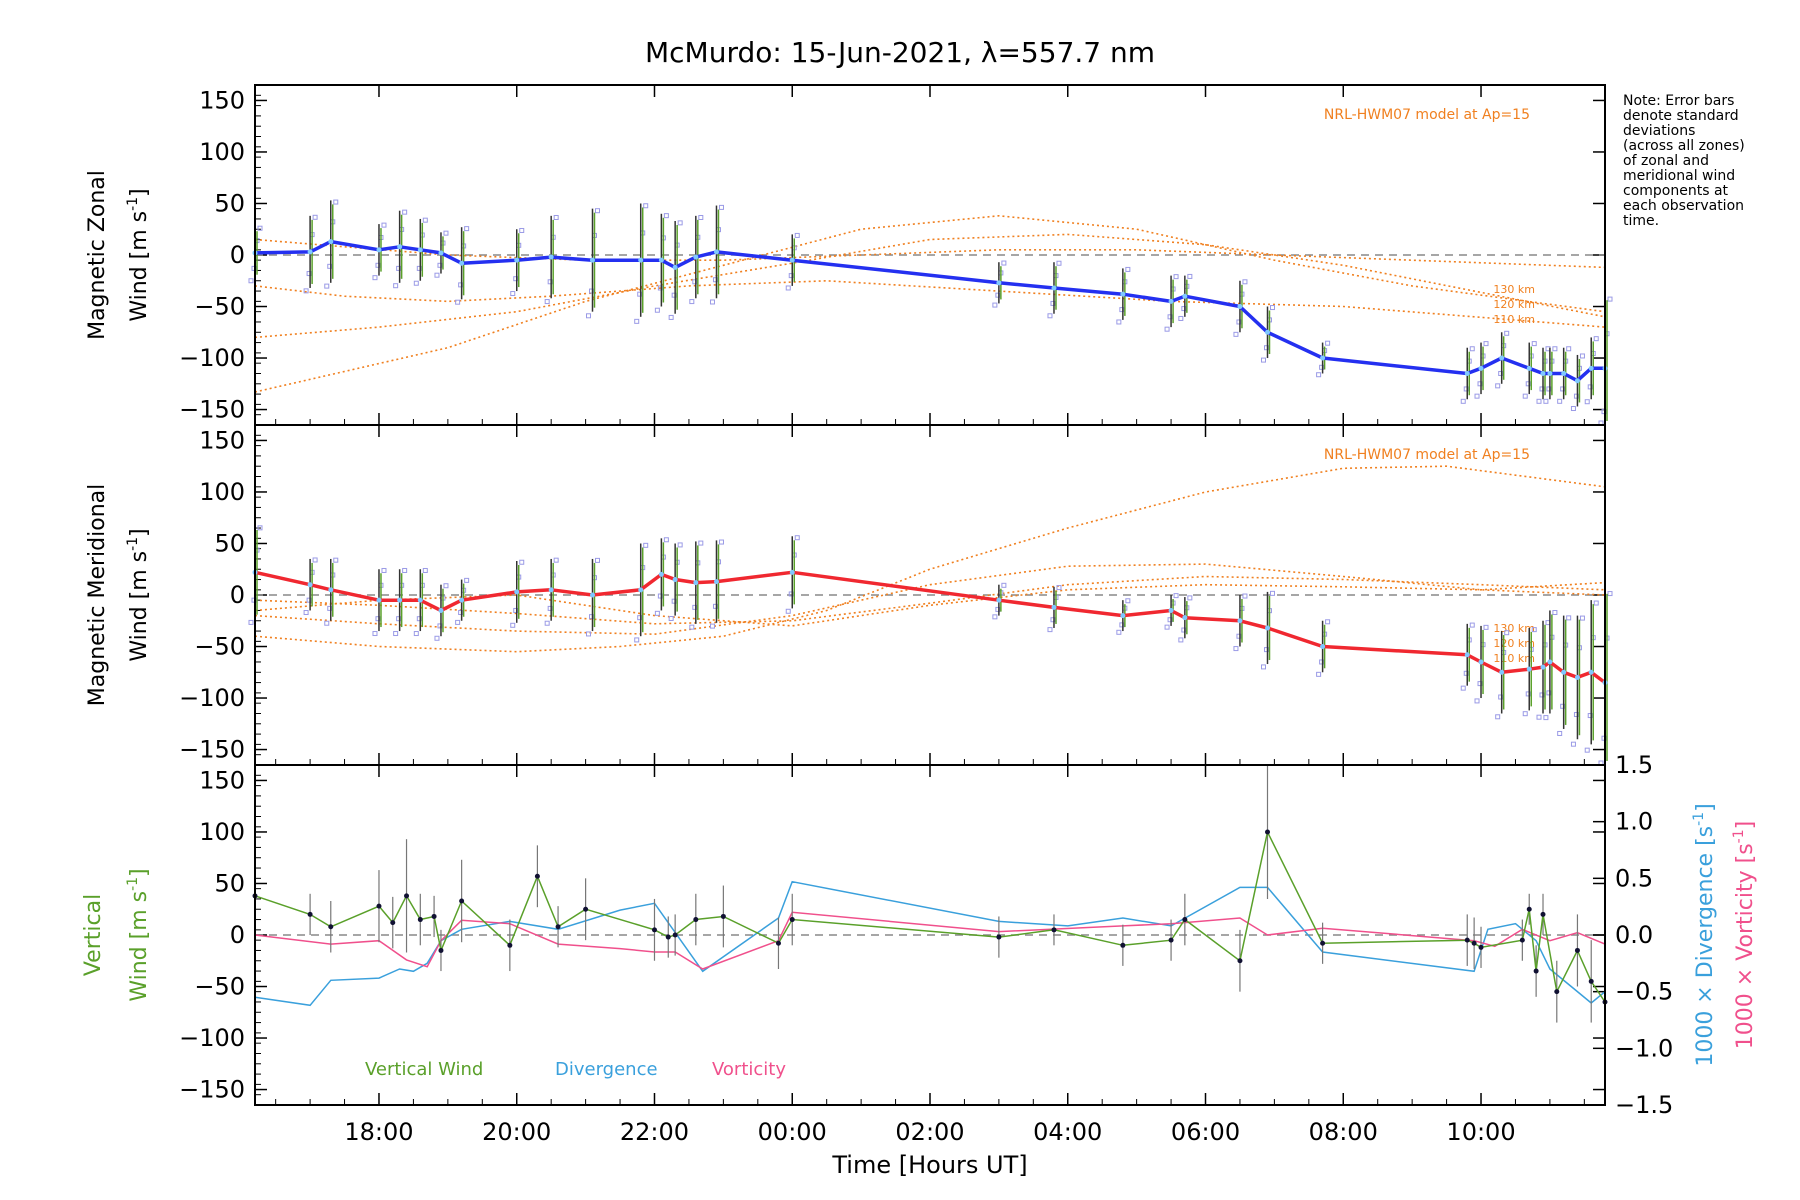 The width and height of the screenshot is (1800, 1200). What do you see at coordinates (1634, 765) in the screenshot?
I see `y2-tick-label: 1.5` at bounding box center [1634, 765].